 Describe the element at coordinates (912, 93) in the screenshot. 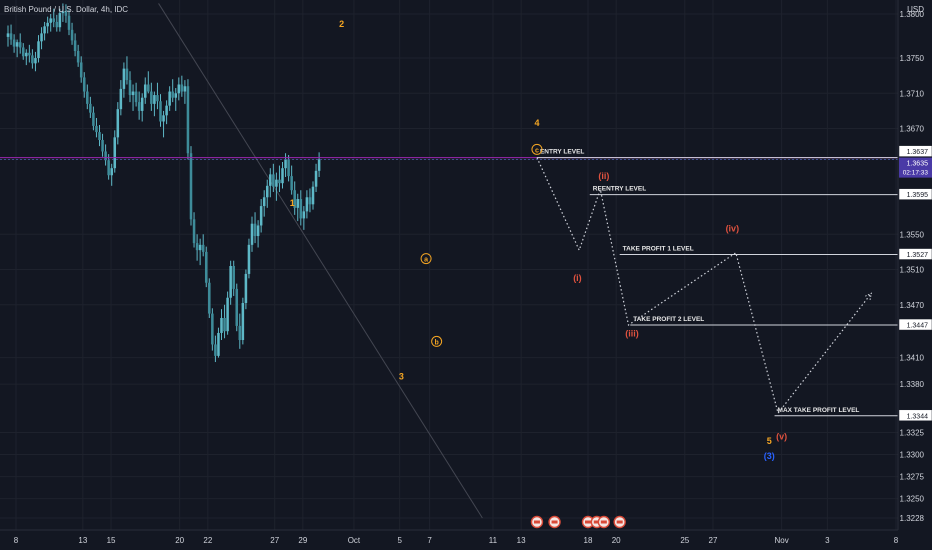

I see `price-tick: 1.3710` at that location.